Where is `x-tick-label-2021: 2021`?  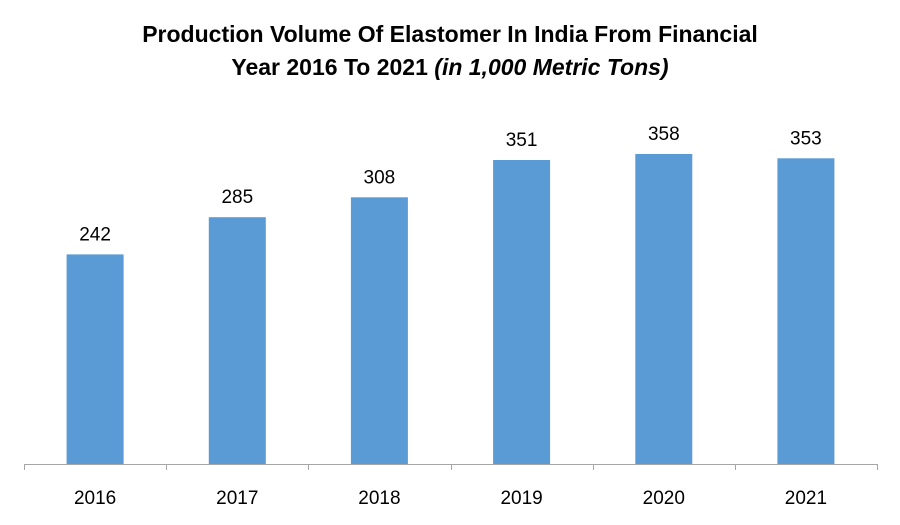
x-tick-label-2021: 2021 is located at coordinates (806, 498).